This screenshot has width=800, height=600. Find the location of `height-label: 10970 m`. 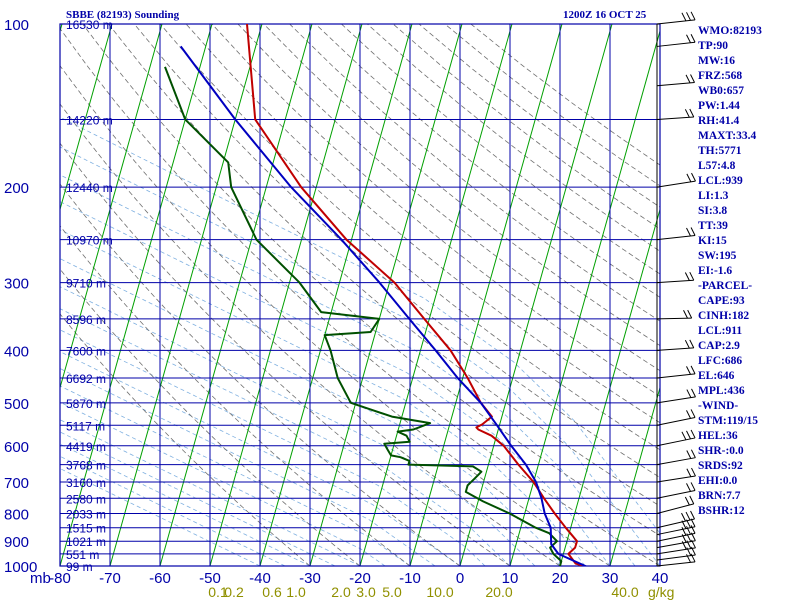

height-label: 10970 m is located at coordinates (89, 241).